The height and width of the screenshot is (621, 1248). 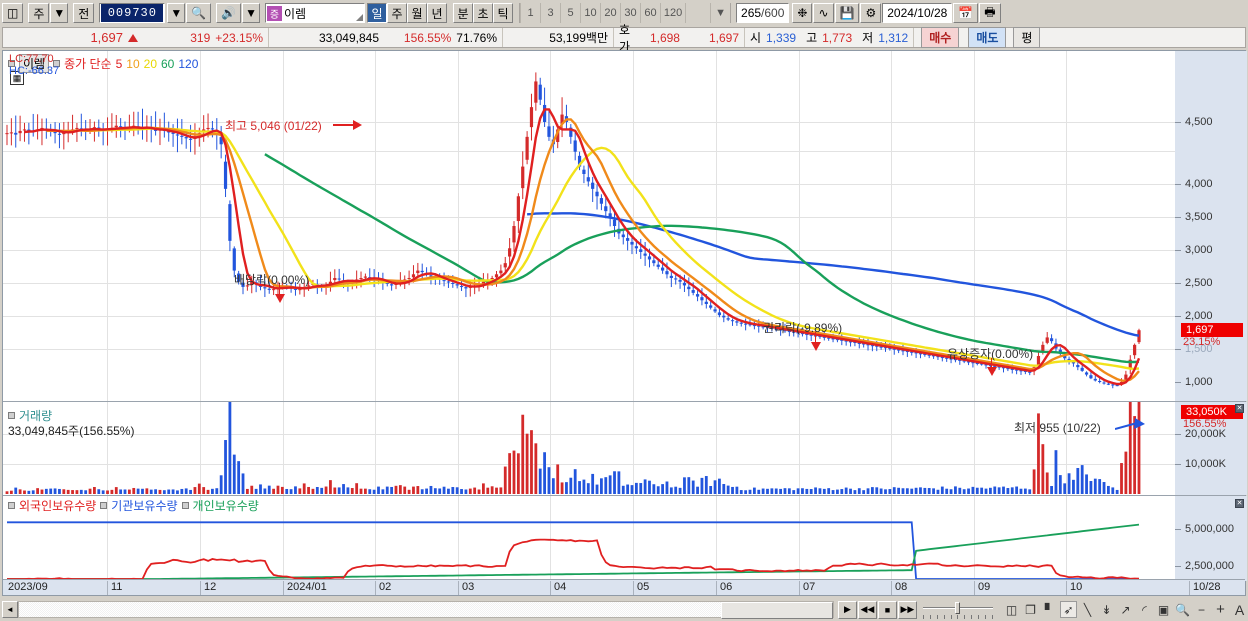 What do you see at coordinates (630, 13) in the screenshot?
I see `tick-button-30: 30` at bounding box center [630, 13].